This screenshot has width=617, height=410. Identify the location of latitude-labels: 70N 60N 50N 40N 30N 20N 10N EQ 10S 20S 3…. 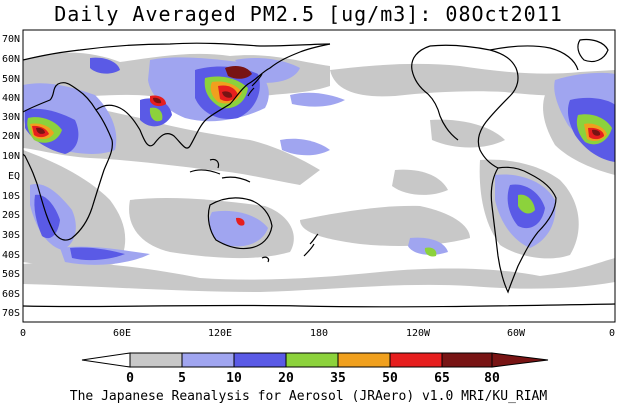
(11, 176).